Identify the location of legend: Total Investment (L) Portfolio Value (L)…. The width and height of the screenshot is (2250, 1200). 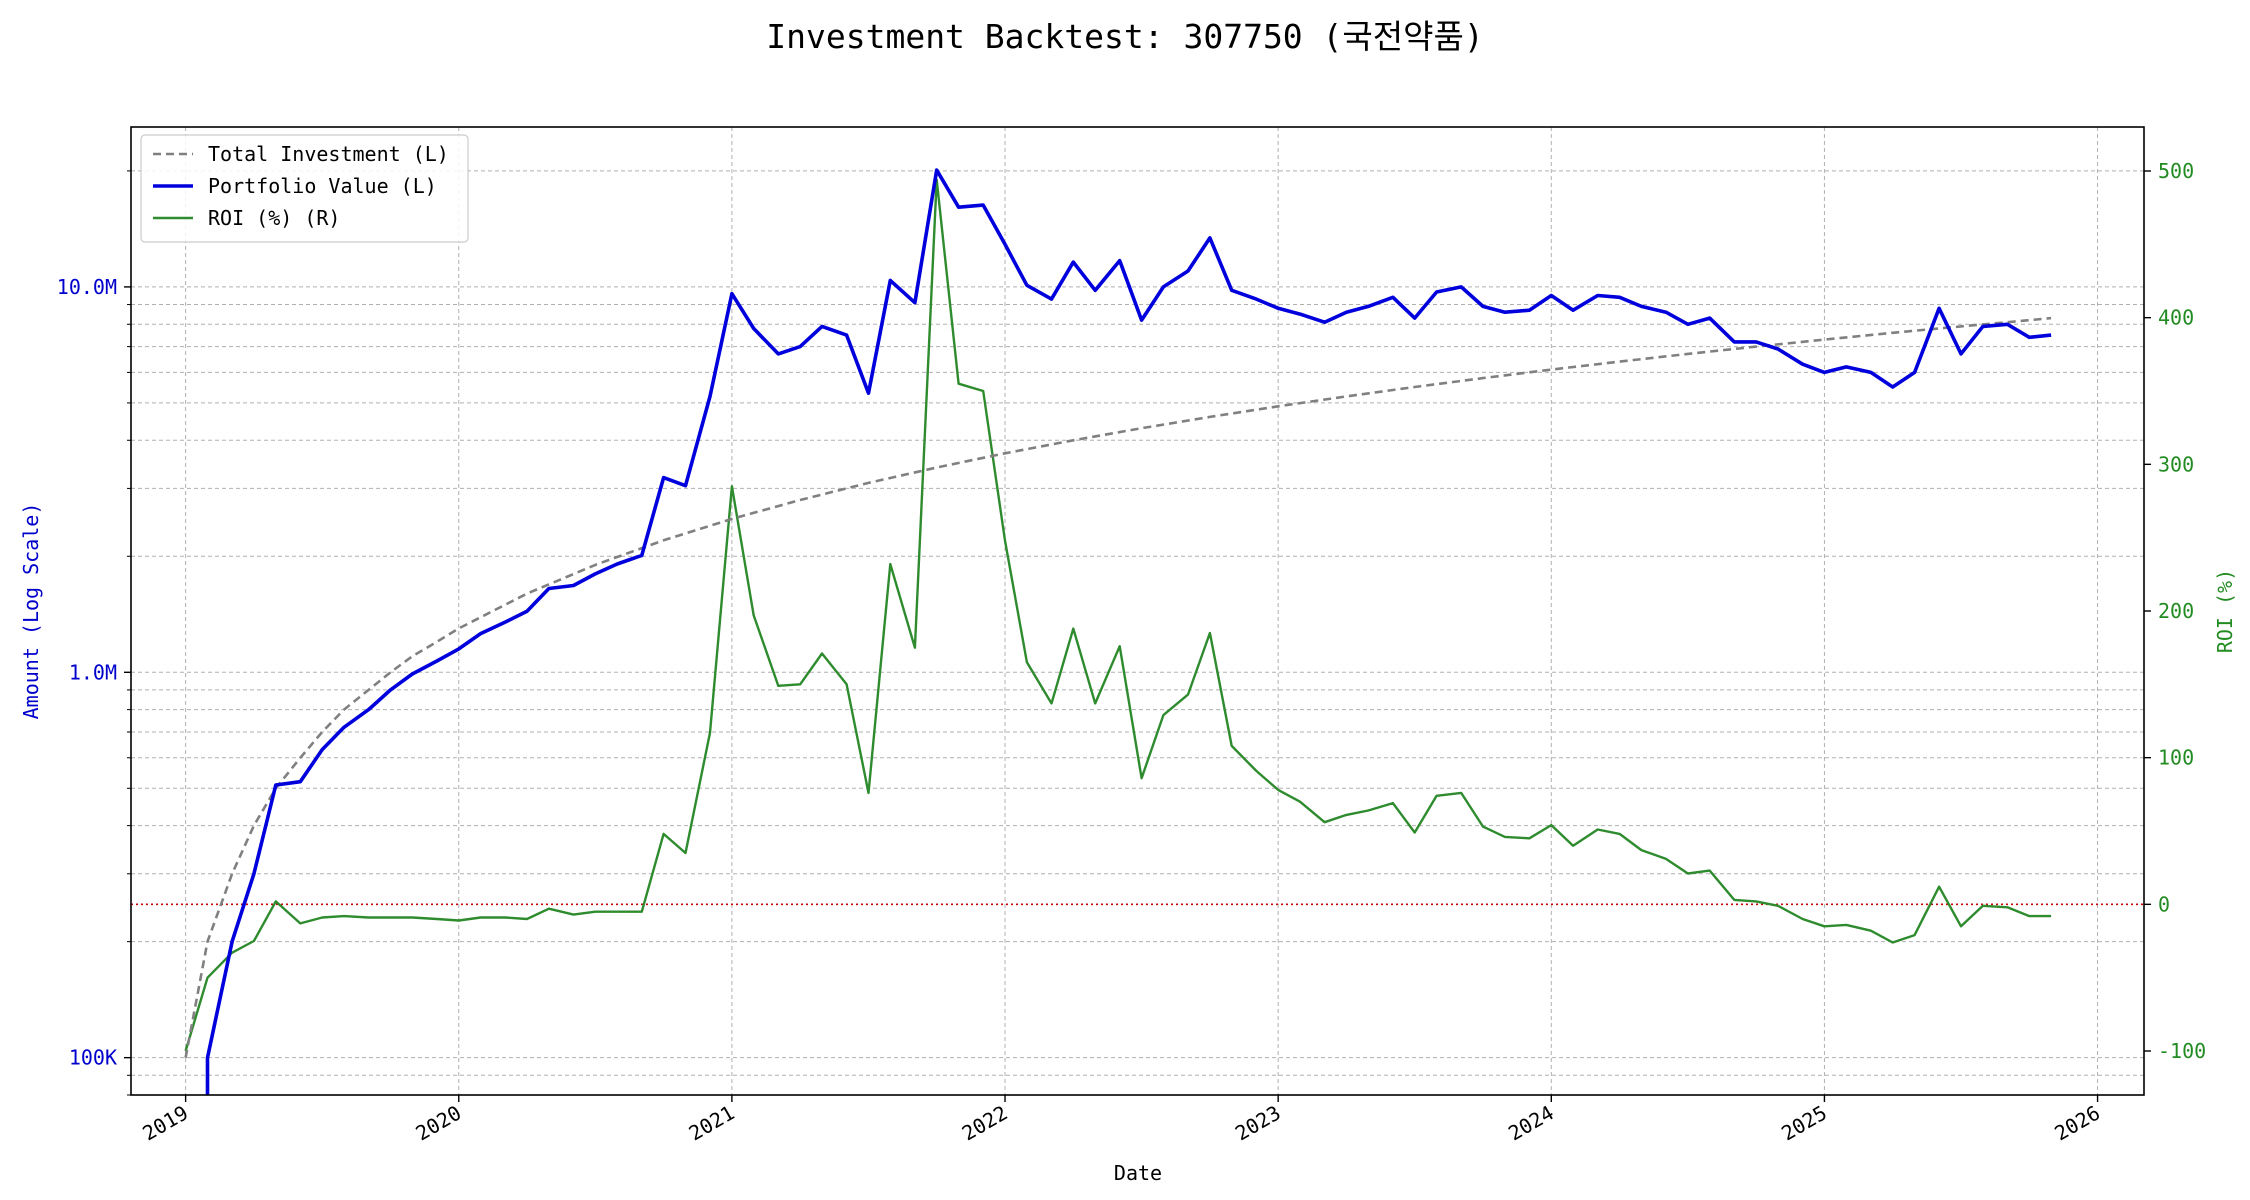
(304, 188).